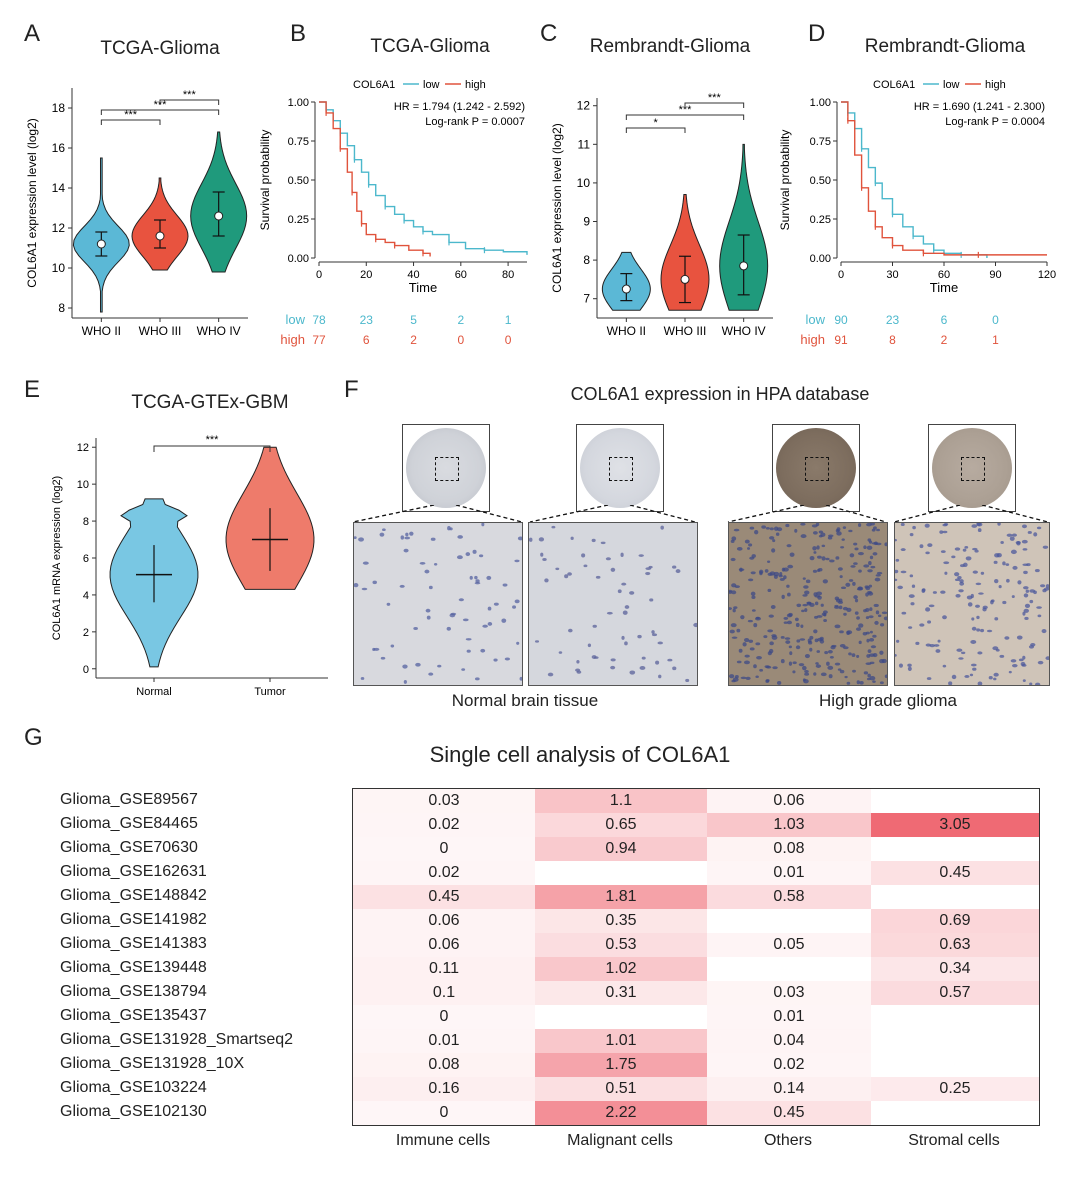  I want to click on heatmap-cell: 0.03, so click(789, 993).